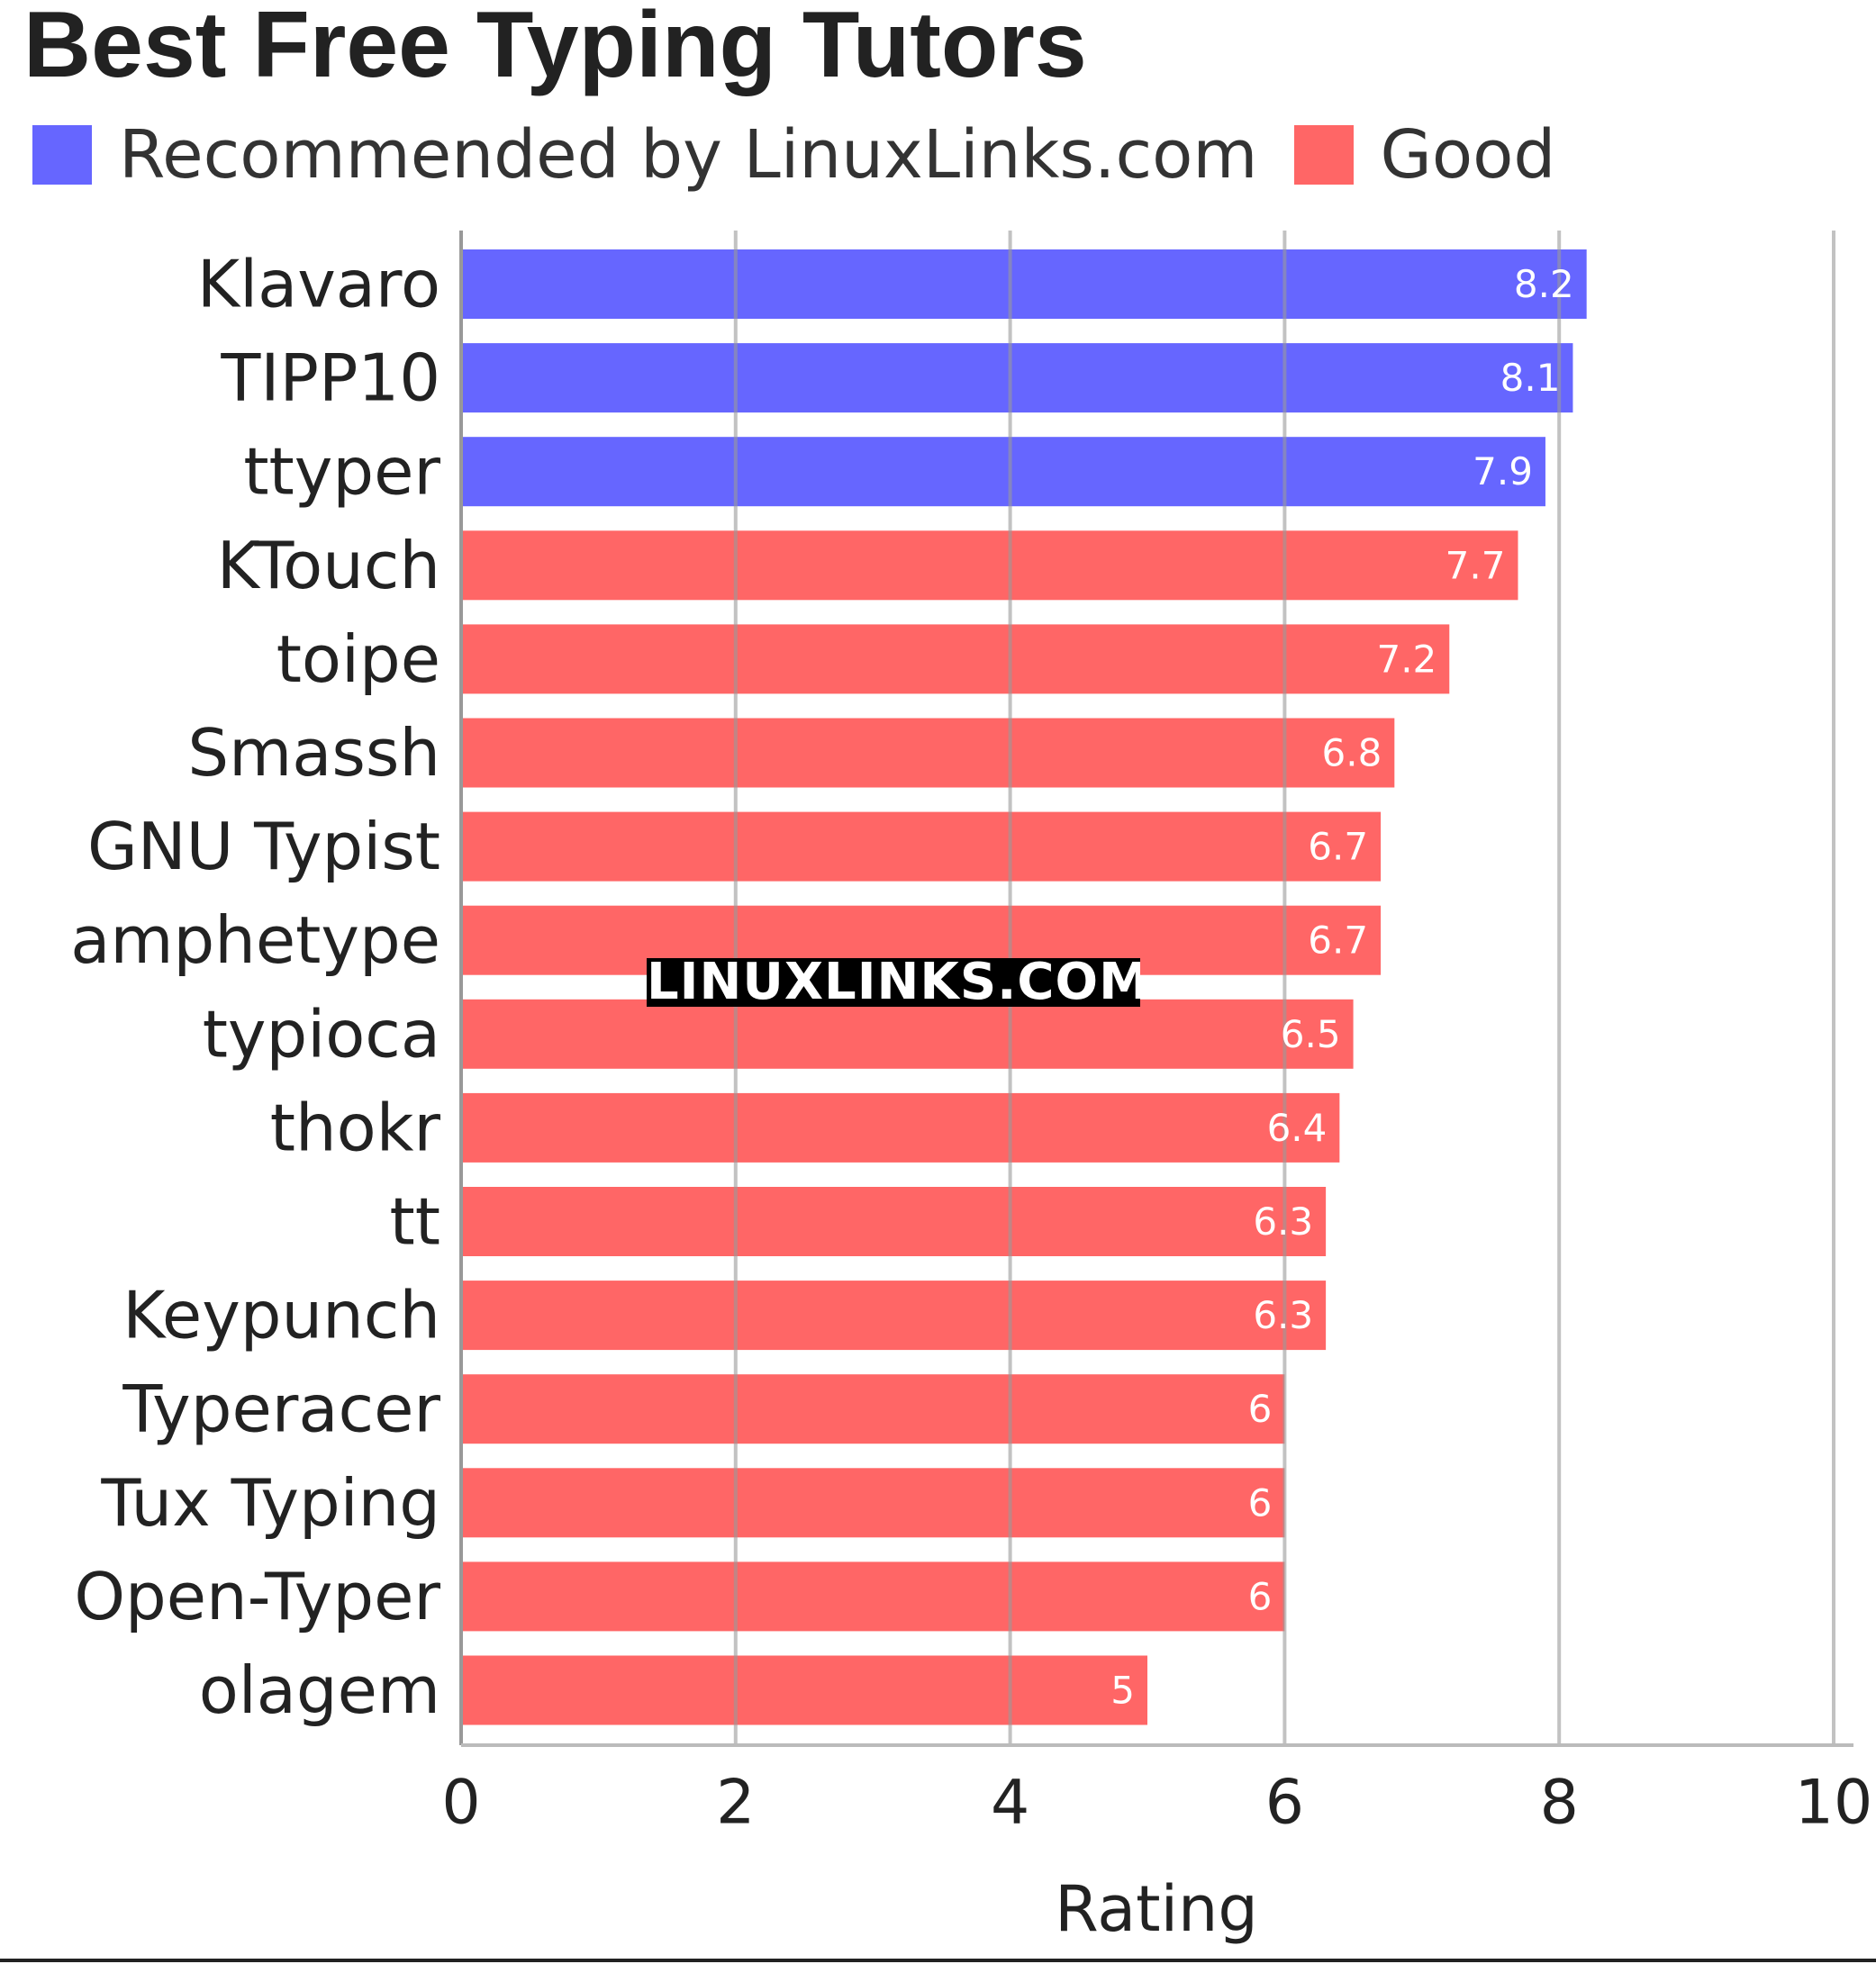 Image resolution: width=1876 pixels, height=1964 pixels. What do you see at coordinates (928, 753) in the screenshot?
I see `bar-smassh` at bounding box center [928, 753].